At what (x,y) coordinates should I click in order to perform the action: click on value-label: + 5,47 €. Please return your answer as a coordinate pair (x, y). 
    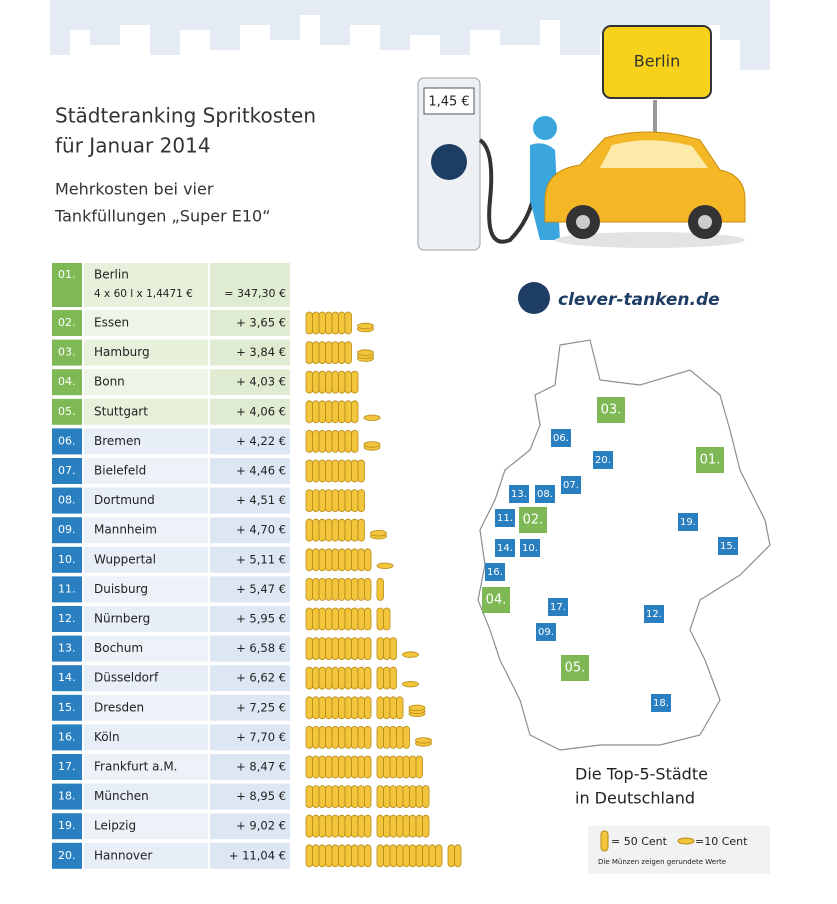
    Looking at the image, I should click on (261, 589).